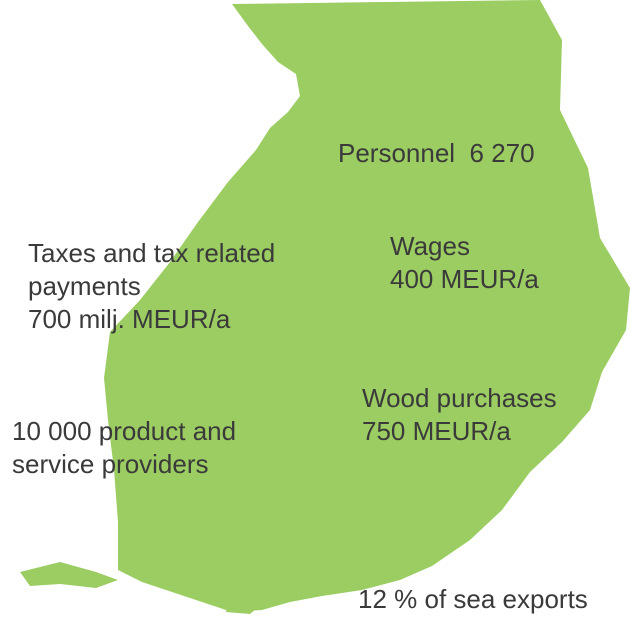 The width and height of the screenshot is (642, 622). Describe the element at coordinates (124, 431) in the screenshot. I see `label-text: 10 000 product and` at that location.